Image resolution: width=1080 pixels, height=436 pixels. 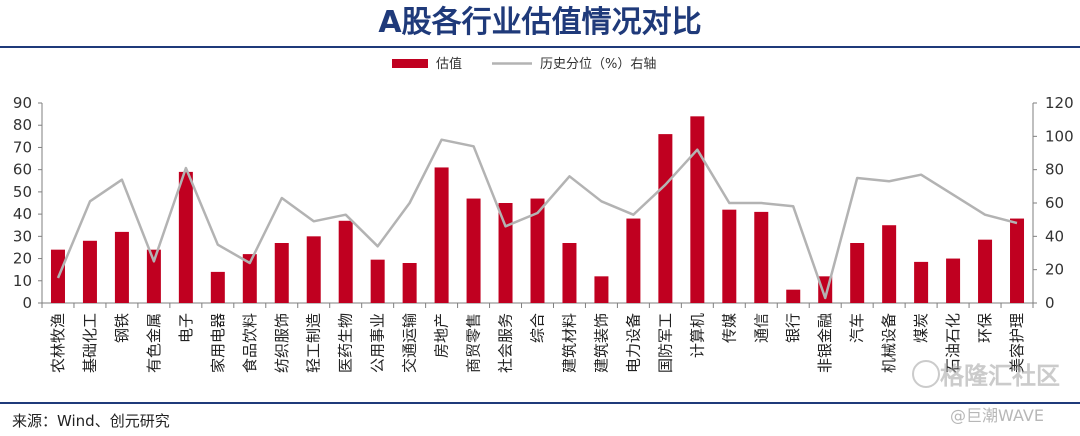 What do you see at coordinates (997, 415) in the screenshot?
I see `watermark-sub: @巨潮WAVE` at bounding box center [997, 415].